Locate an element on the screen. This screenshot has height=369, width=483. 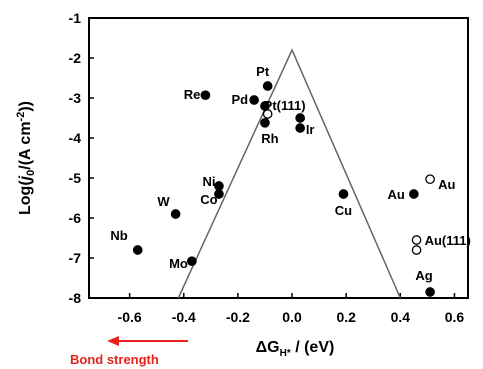
y-ticks: -8 -7 -6 -5 -4 -3 -2 -1 is located at coordinates (81, 158).